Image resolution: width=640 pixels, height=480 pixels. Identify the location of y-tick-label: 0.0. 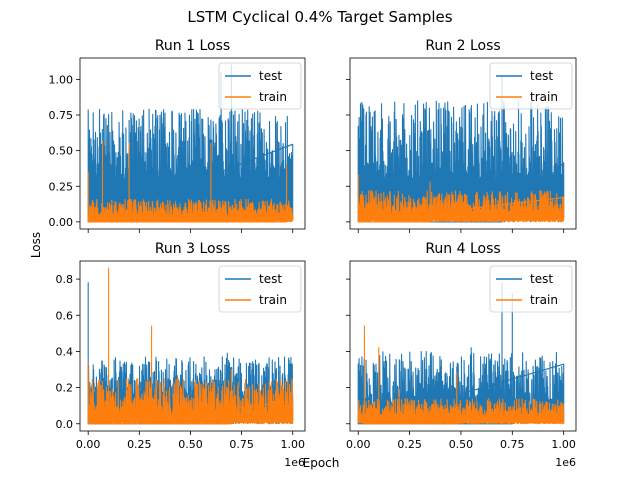
(65, 424).